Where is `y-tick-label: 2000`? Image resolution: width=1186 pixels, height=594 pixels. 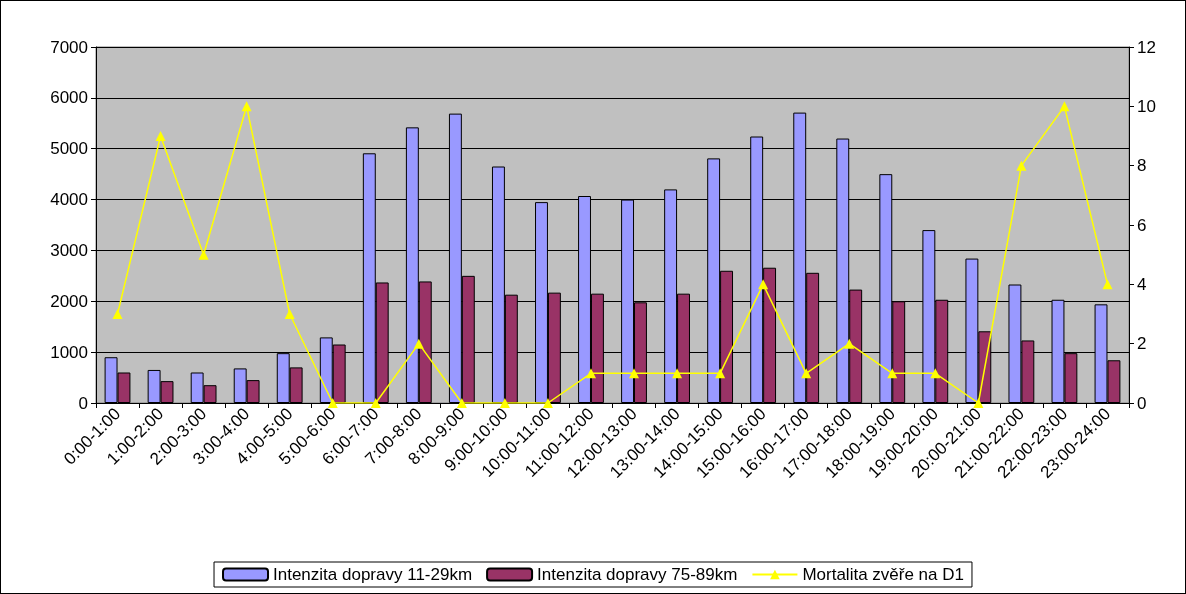 y-tick-label: 2000 is located at coordinates (69, 301).